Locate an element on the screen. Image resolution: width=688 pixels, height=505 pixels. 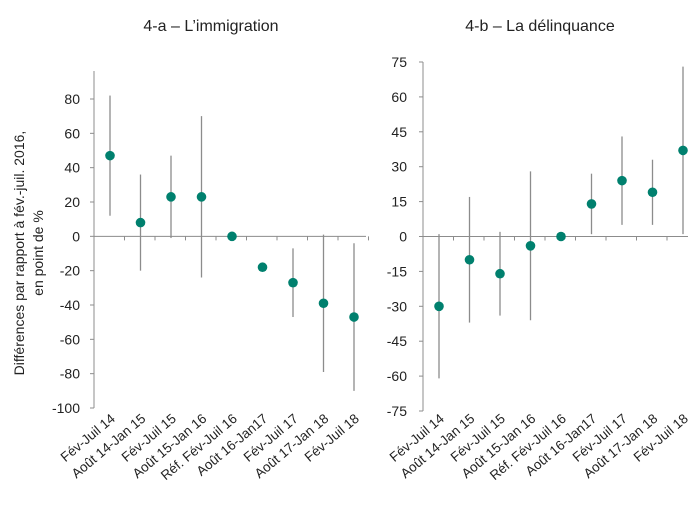
y-tick-label: -80 is located at coordinates (70, 374).